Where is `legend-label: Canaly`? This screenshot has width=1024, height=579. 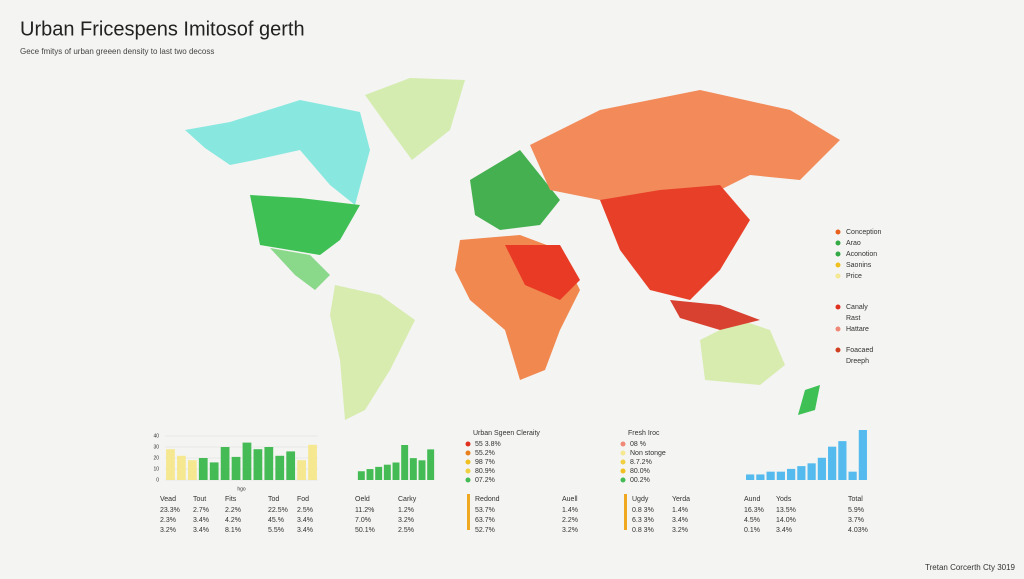
legend-label: Canaly is located at coordinates (857, 307).